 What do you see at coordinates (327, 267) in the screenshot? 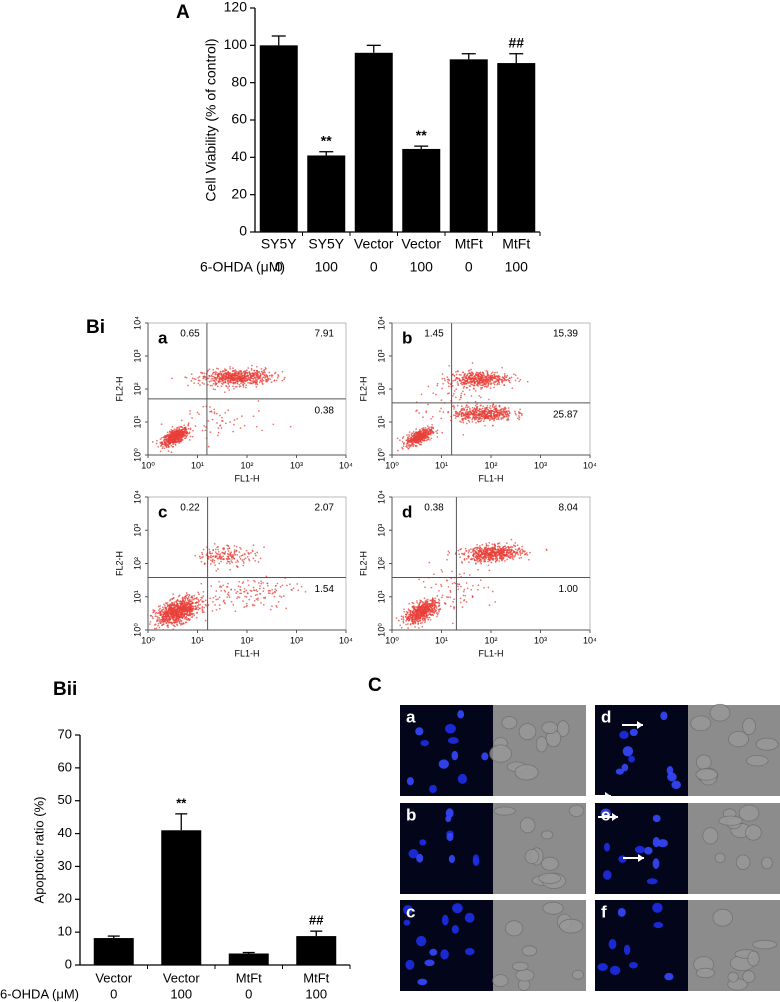
I see `dose-label: 100` at bounding box center [327, 267].